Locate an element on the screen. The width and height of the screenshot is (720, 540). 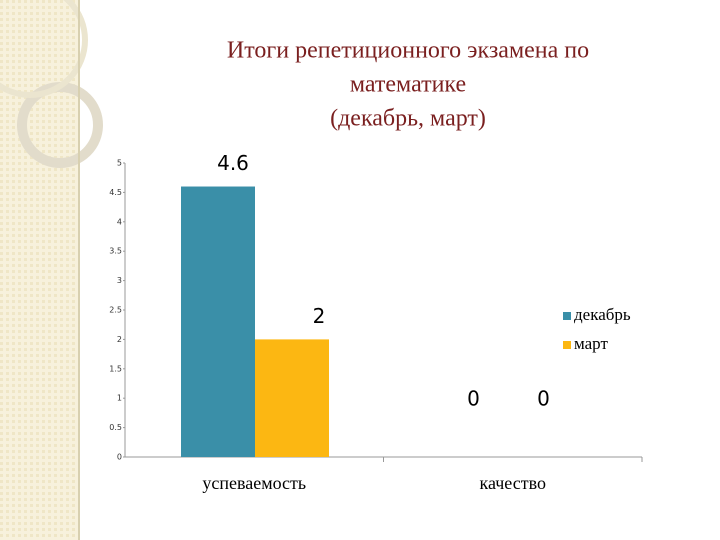
y-tick-label: 4.5 is located at coordinates (115, 192).